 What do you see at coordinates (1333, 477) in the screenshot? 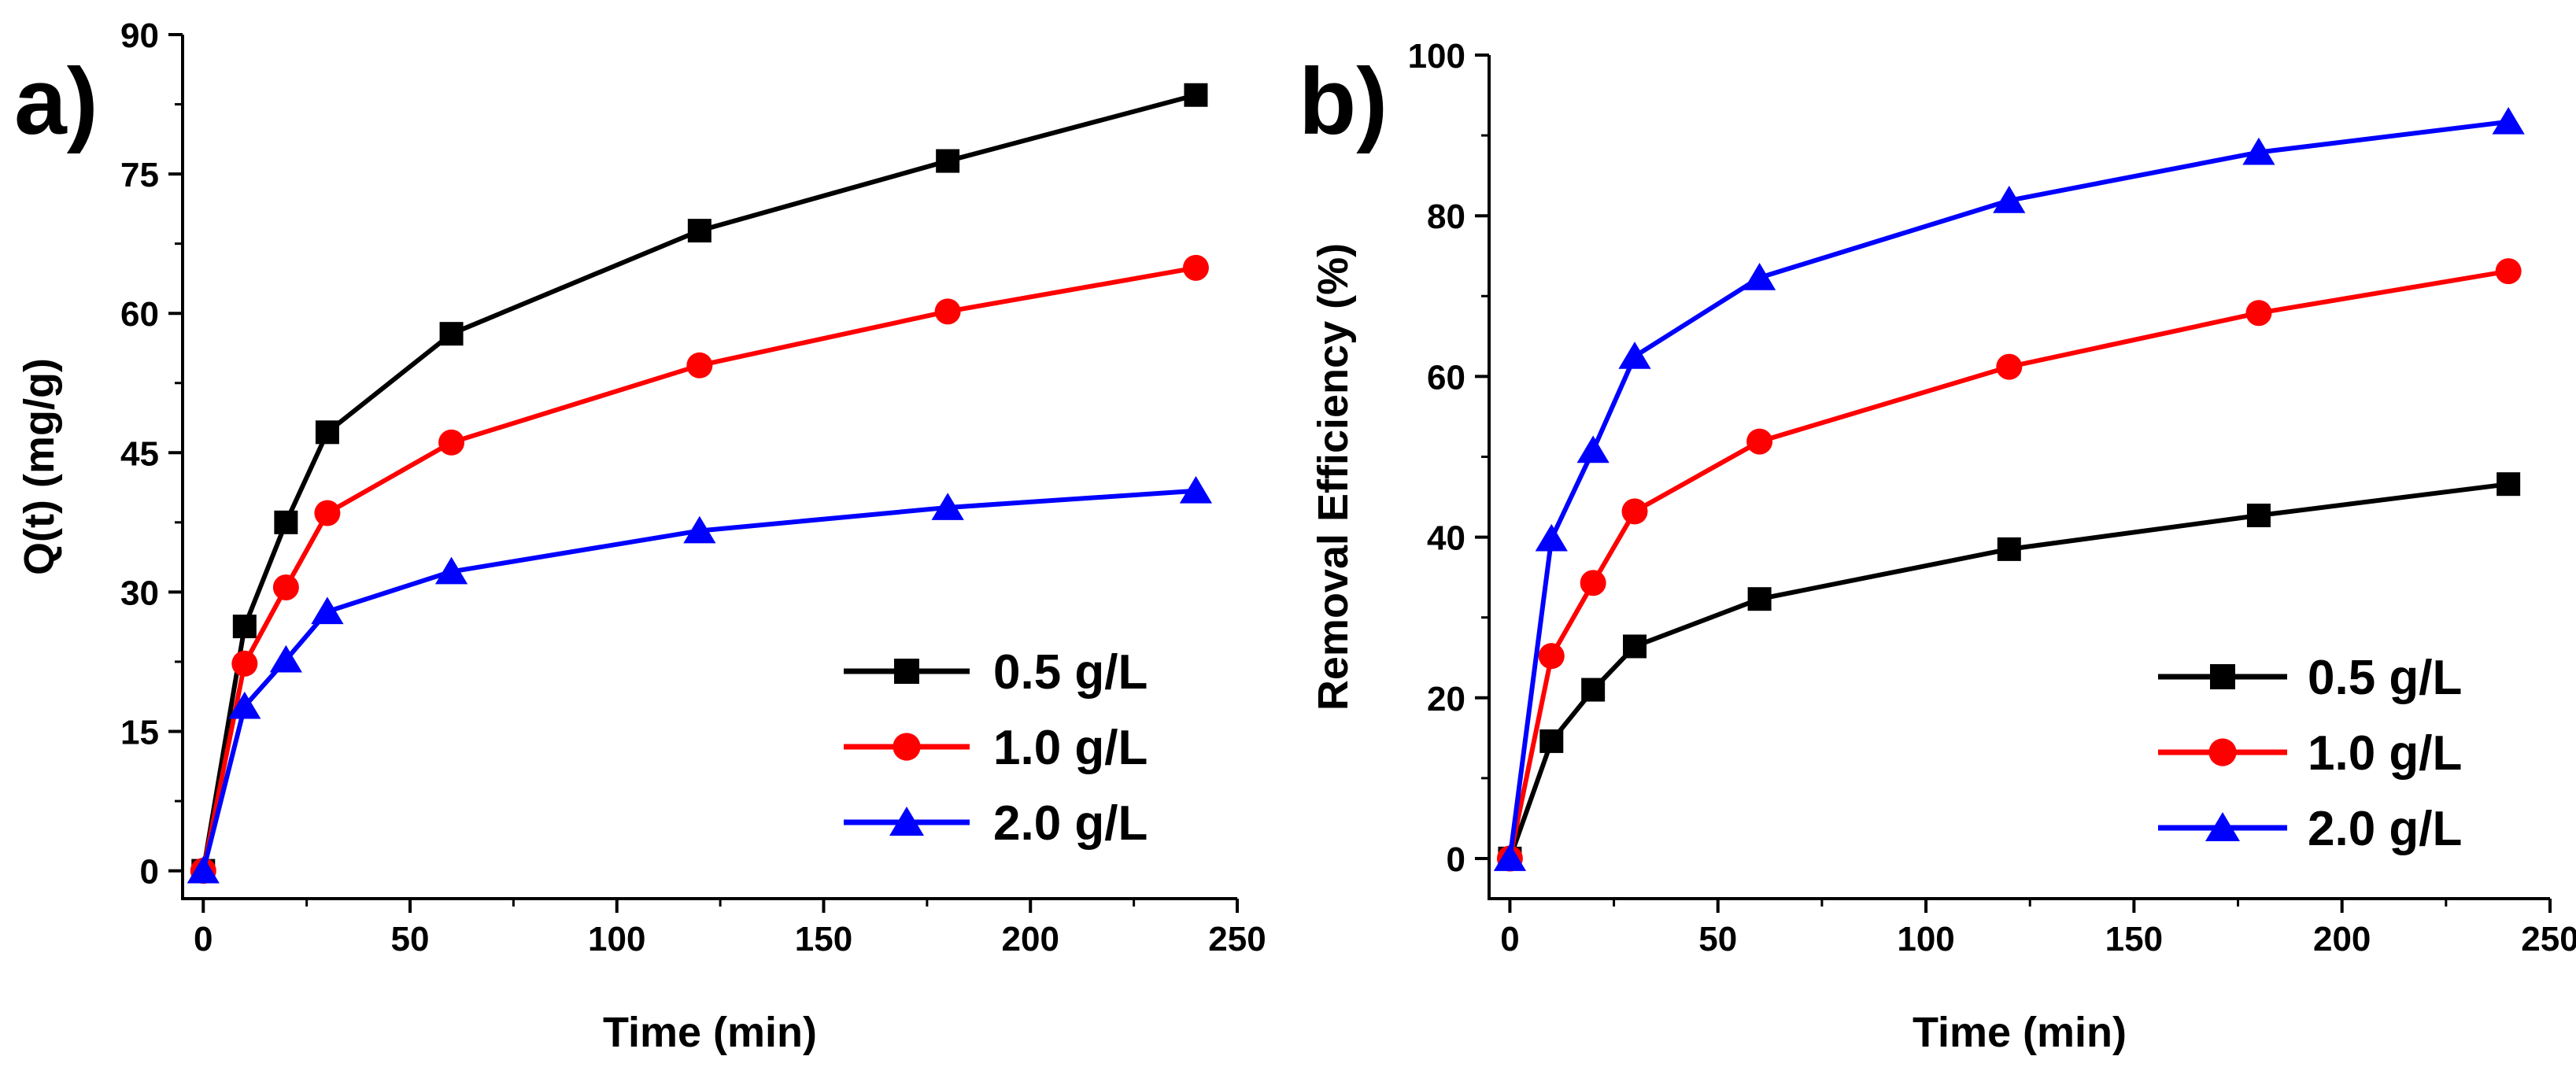
I see `y-axis-title: Removal Efficiency (%)` at bounding box center [1333, 477].